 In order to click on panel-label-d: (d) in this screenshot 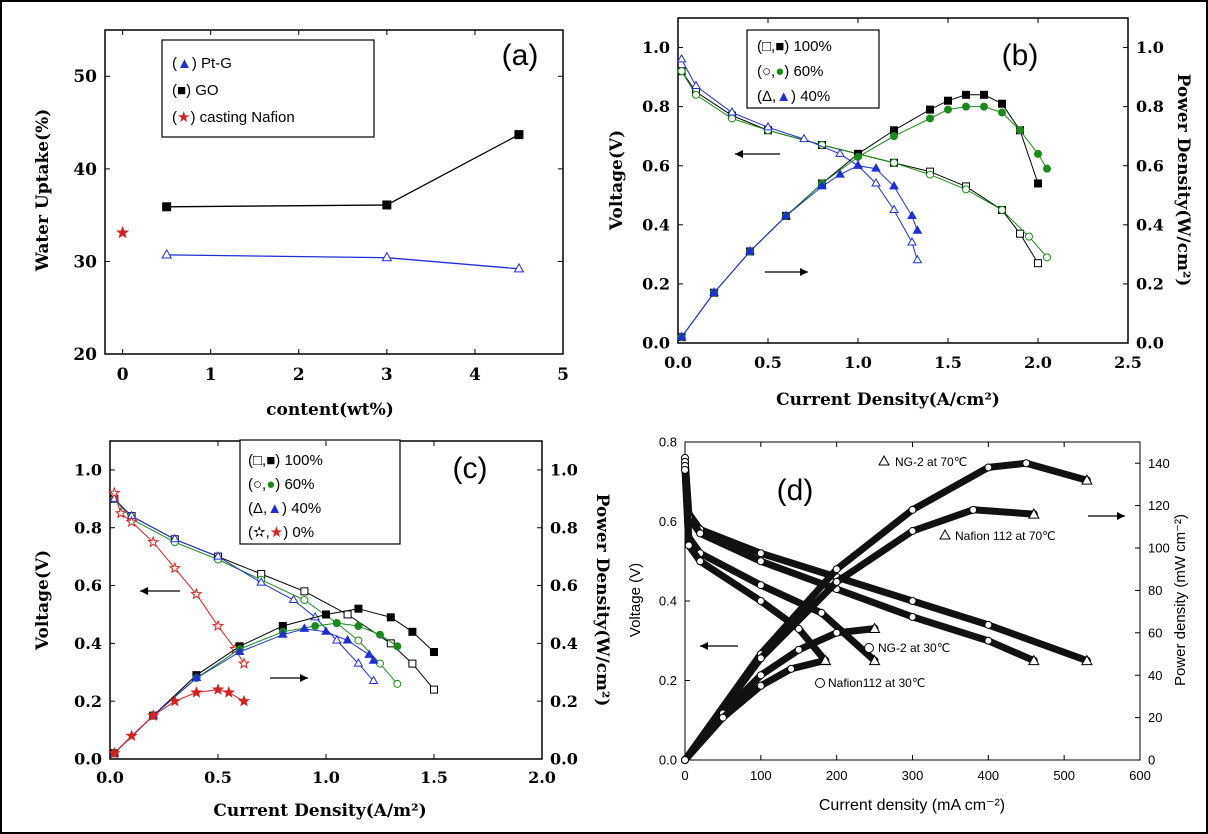, I will do `click(795, 490)`.